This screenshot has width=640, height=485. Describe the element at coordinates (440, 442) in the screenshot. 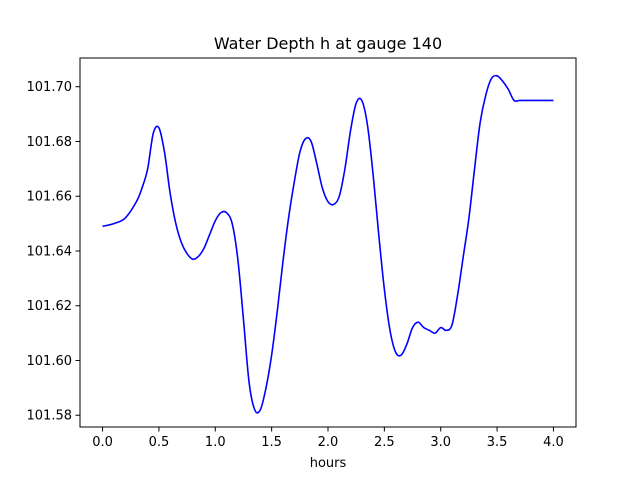

I see `x-tick-label: 3.0` at that location.